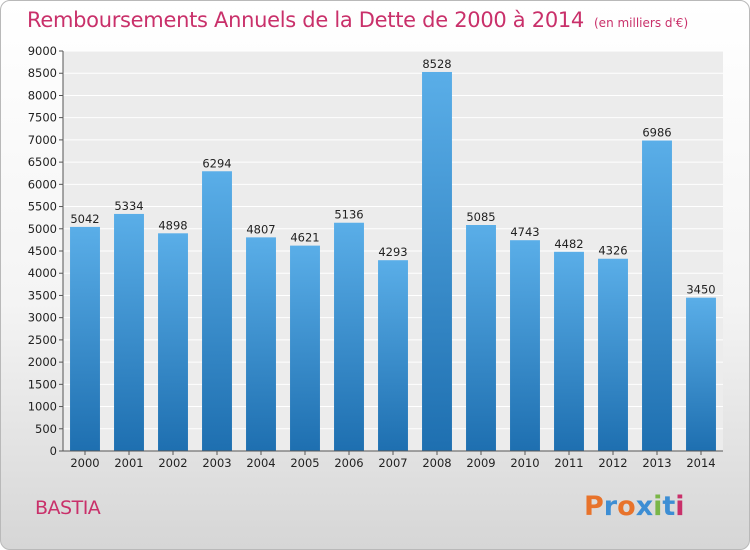  I want to click on y-tick-label: 5000, so click(42, 229).